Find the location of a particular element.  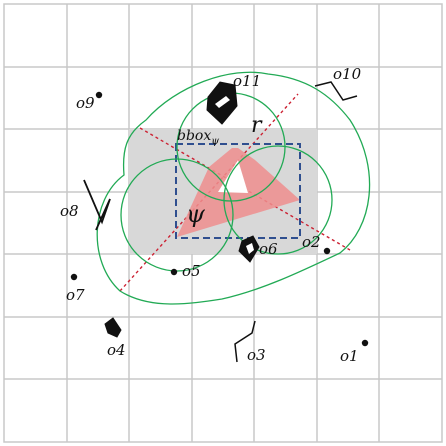

label-o3: o3 is located at coordinates (256, 355).